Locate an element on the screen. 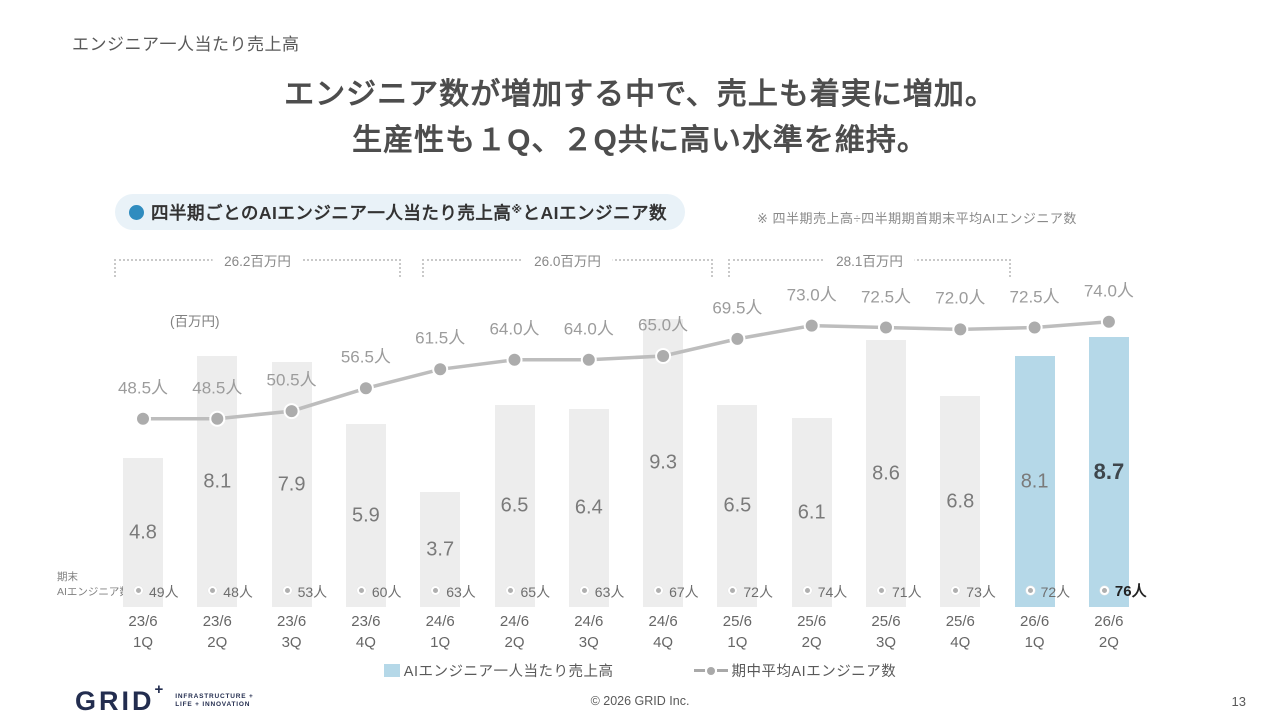  bar-value-label: 5.9 is located at coordinates (365, 515).